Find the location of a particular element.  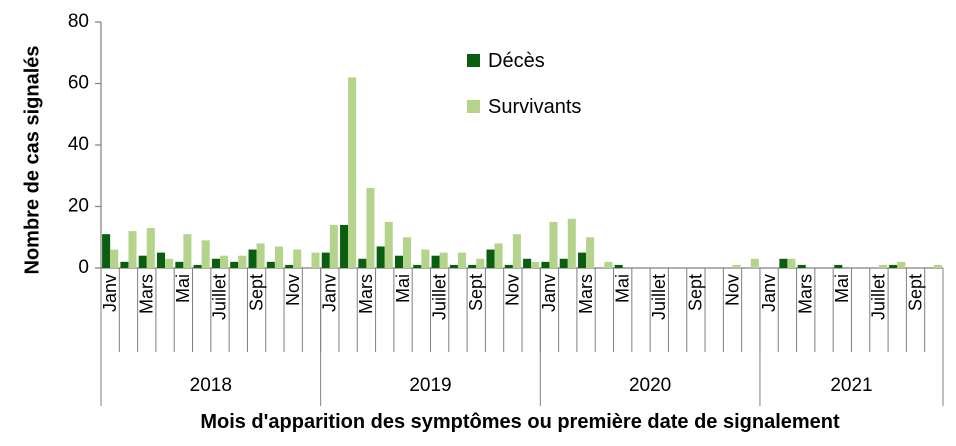

y-axis-label: Nombre de cas signalés is located at coordinates (32, 160).